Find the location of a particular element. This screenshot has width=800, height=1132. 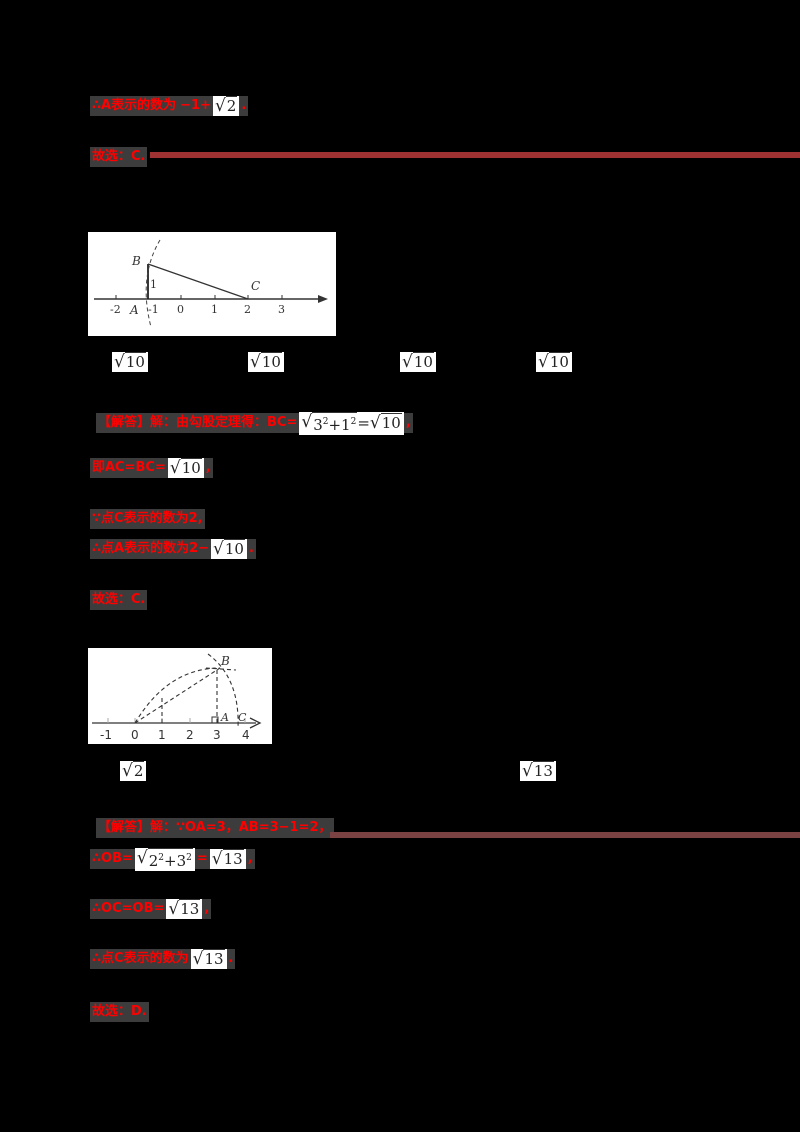

solution-text: ∴OB= is located at coordinates (112, 859).